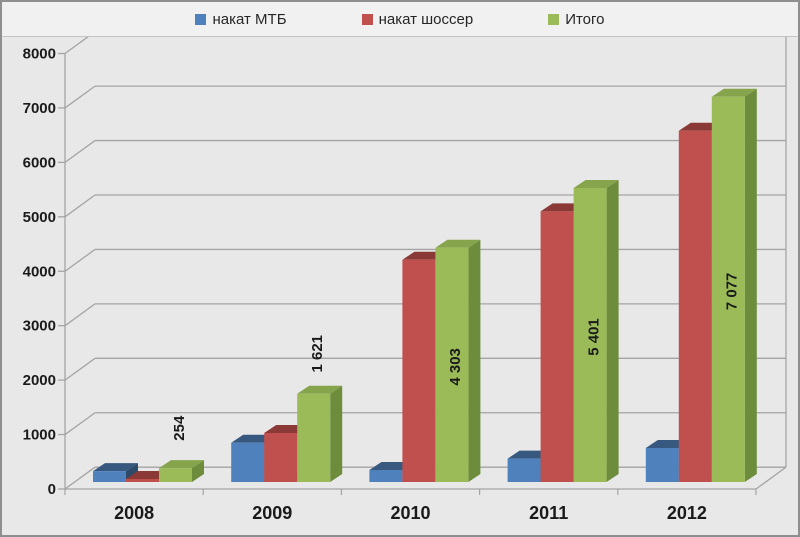 This screenshot has height=537, width=800. Describe the element at coordinates (39, 108) in the screenshot. I see `y-axis-label: 7000` at that location.